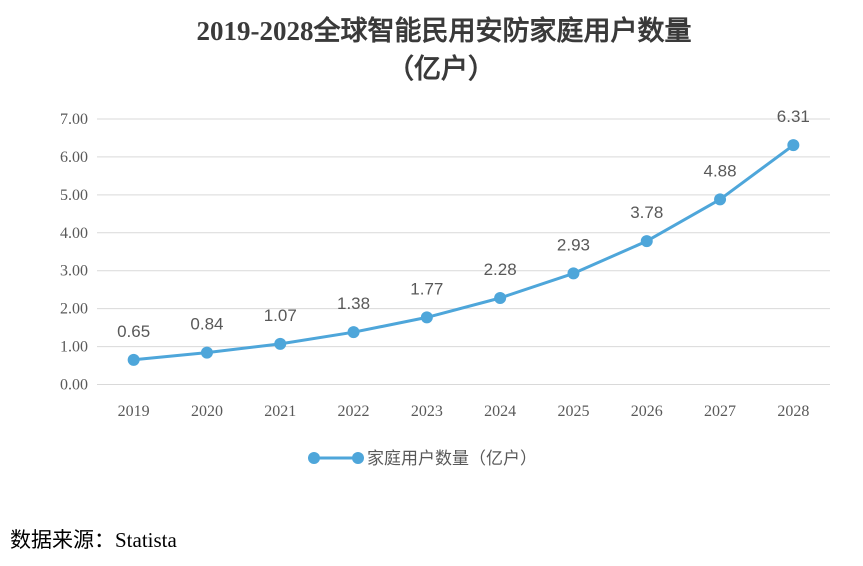 The width and height of the screenshot is (863, 566). Describe the element at coordinates (646, 212) in the screenshot. I see `data-label: 3.78` at that location.